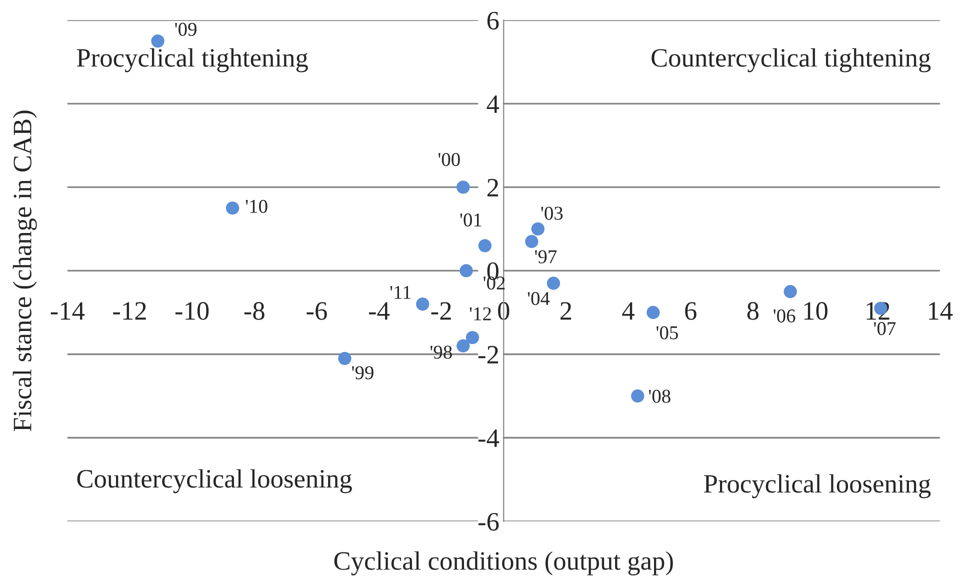 The width and height of the screenshot is (963, 576). Describe the element at coordinates (539, 299) in the screenshot. I see `annotation: '04` at that location.